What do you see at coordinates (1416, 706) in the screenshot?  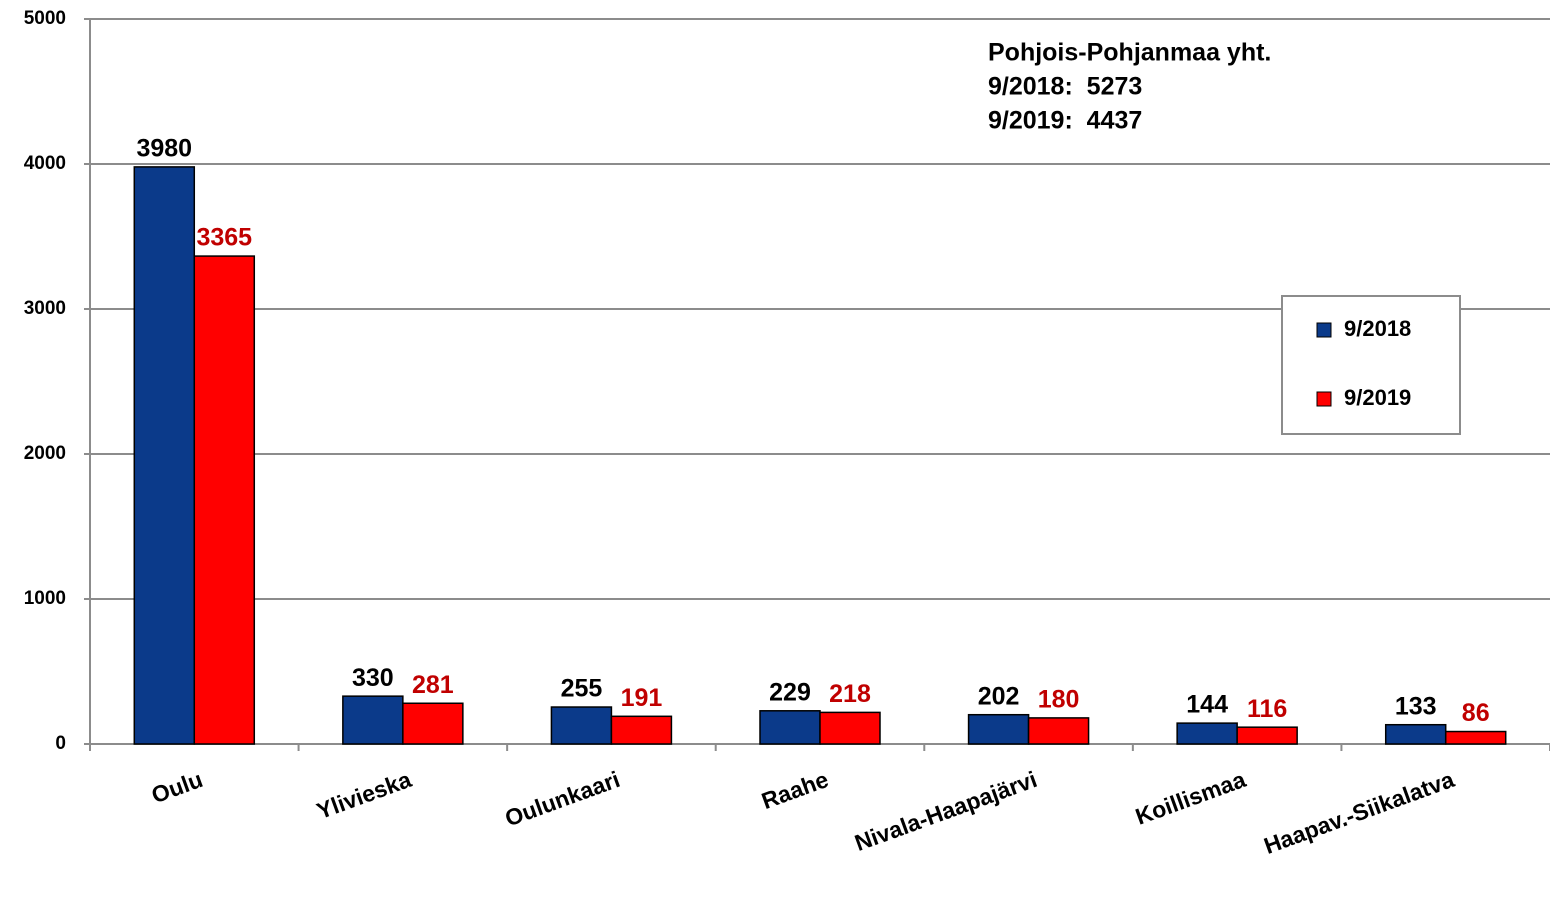 I see `value-label: 133` at bounding box center [1416, 706].